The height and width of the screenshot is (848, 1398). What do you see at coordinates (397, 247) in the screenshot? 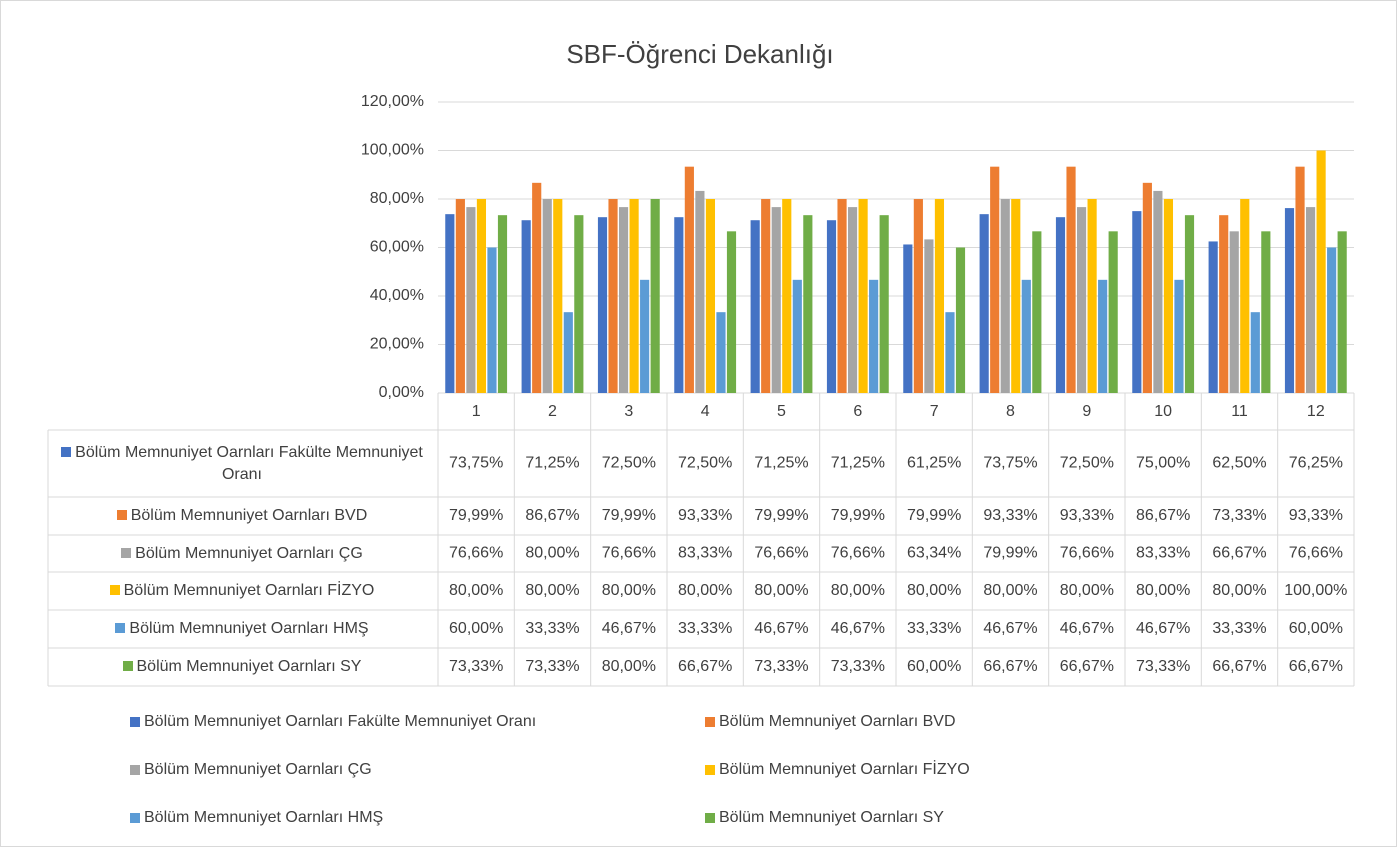
I see `y-tick-label: 60,00%` at bounding box center [397, 247].